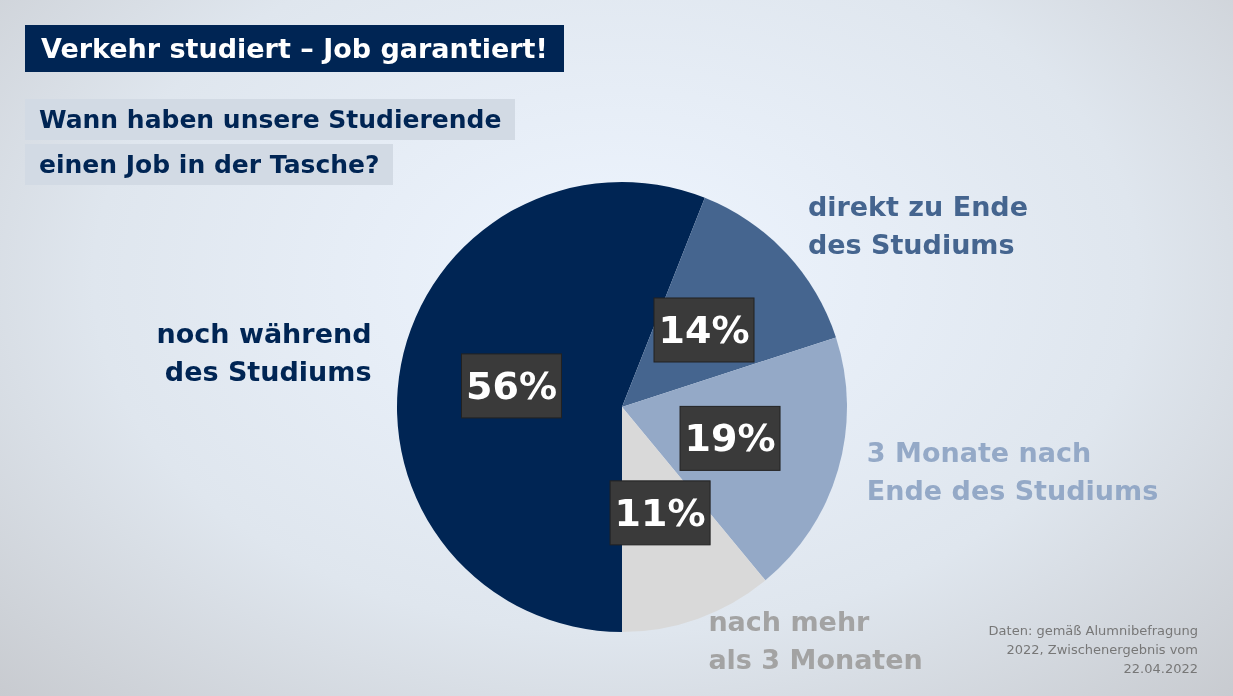 Image resolution: width=1233 pixels, height=696 pixels. I want to click on data-label: 56%, so click(511, 385).